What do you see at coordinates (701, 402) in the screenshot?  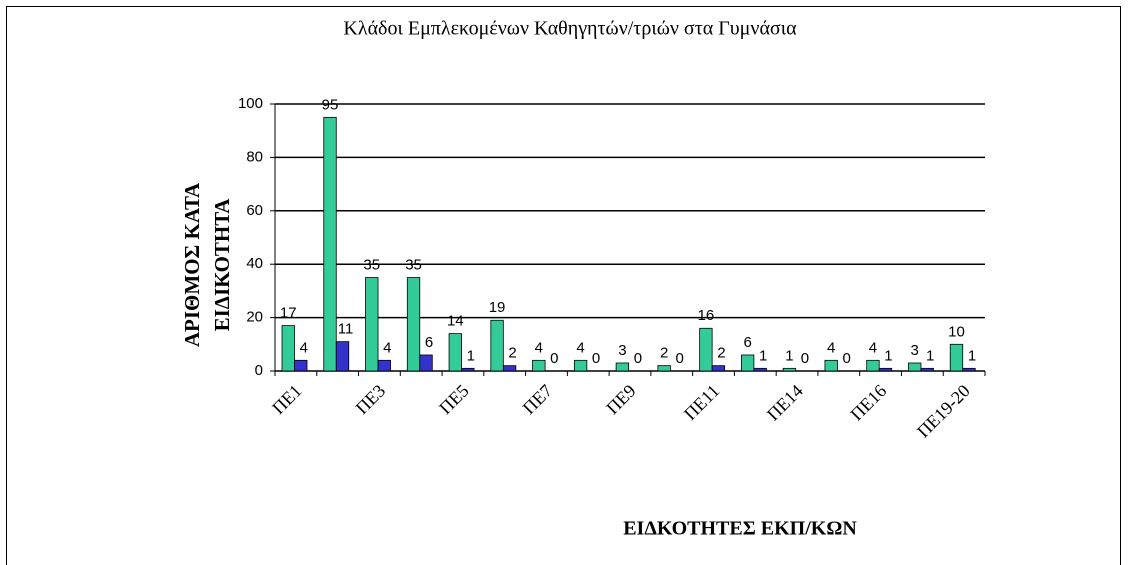 I see `x-tick-label: ΠΕ11` at bounding box center [701, 402].